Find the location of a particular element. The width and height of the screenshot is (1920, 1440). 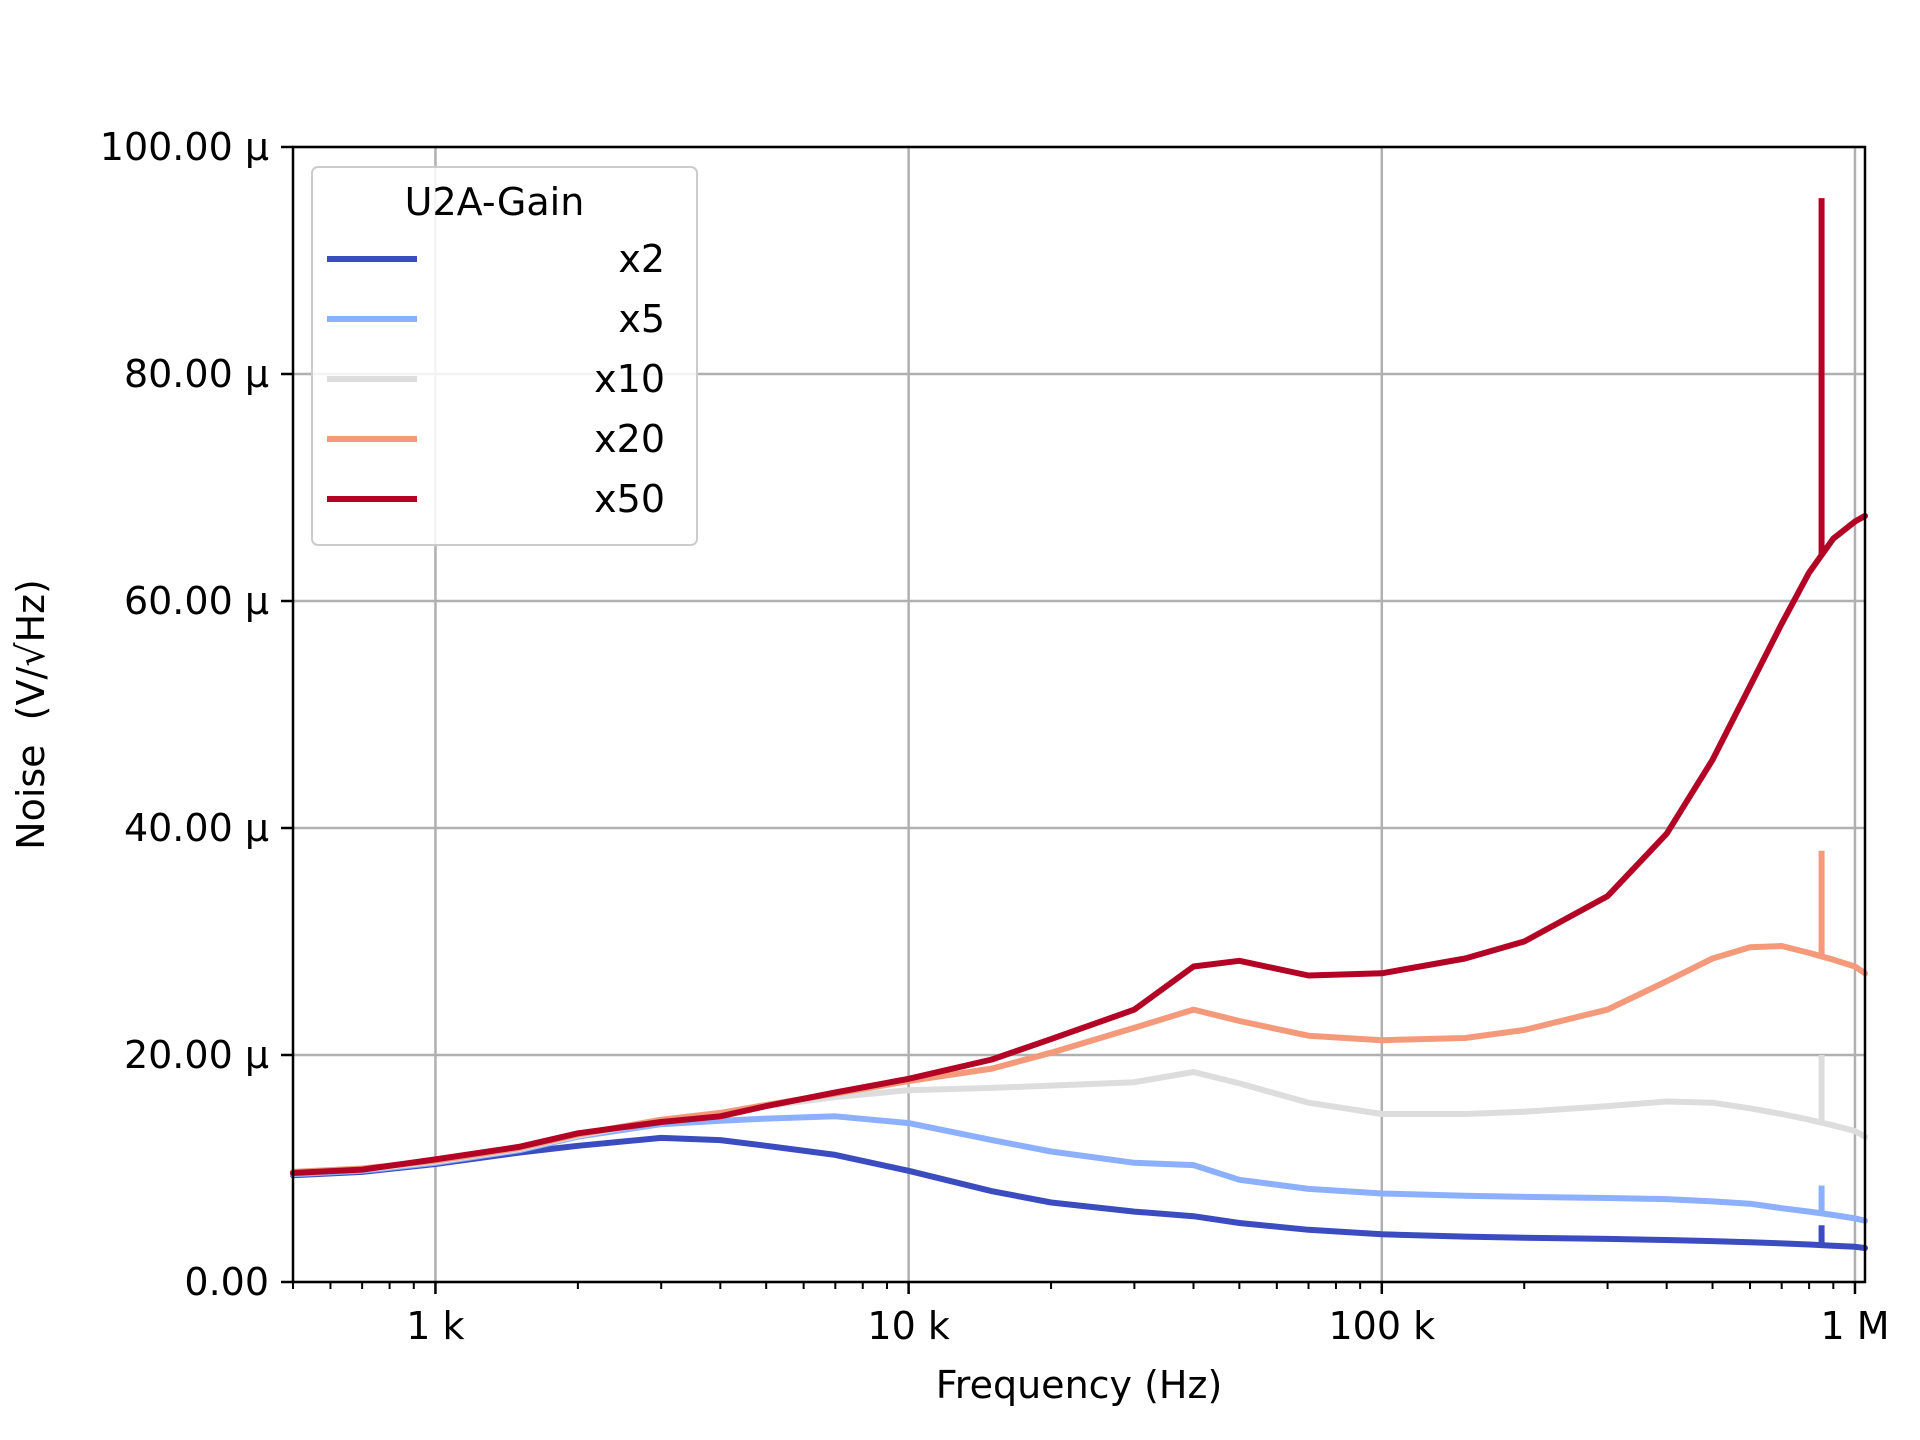

y-tick-label-2: 40.00 µ is located at coordinates (196, 828).